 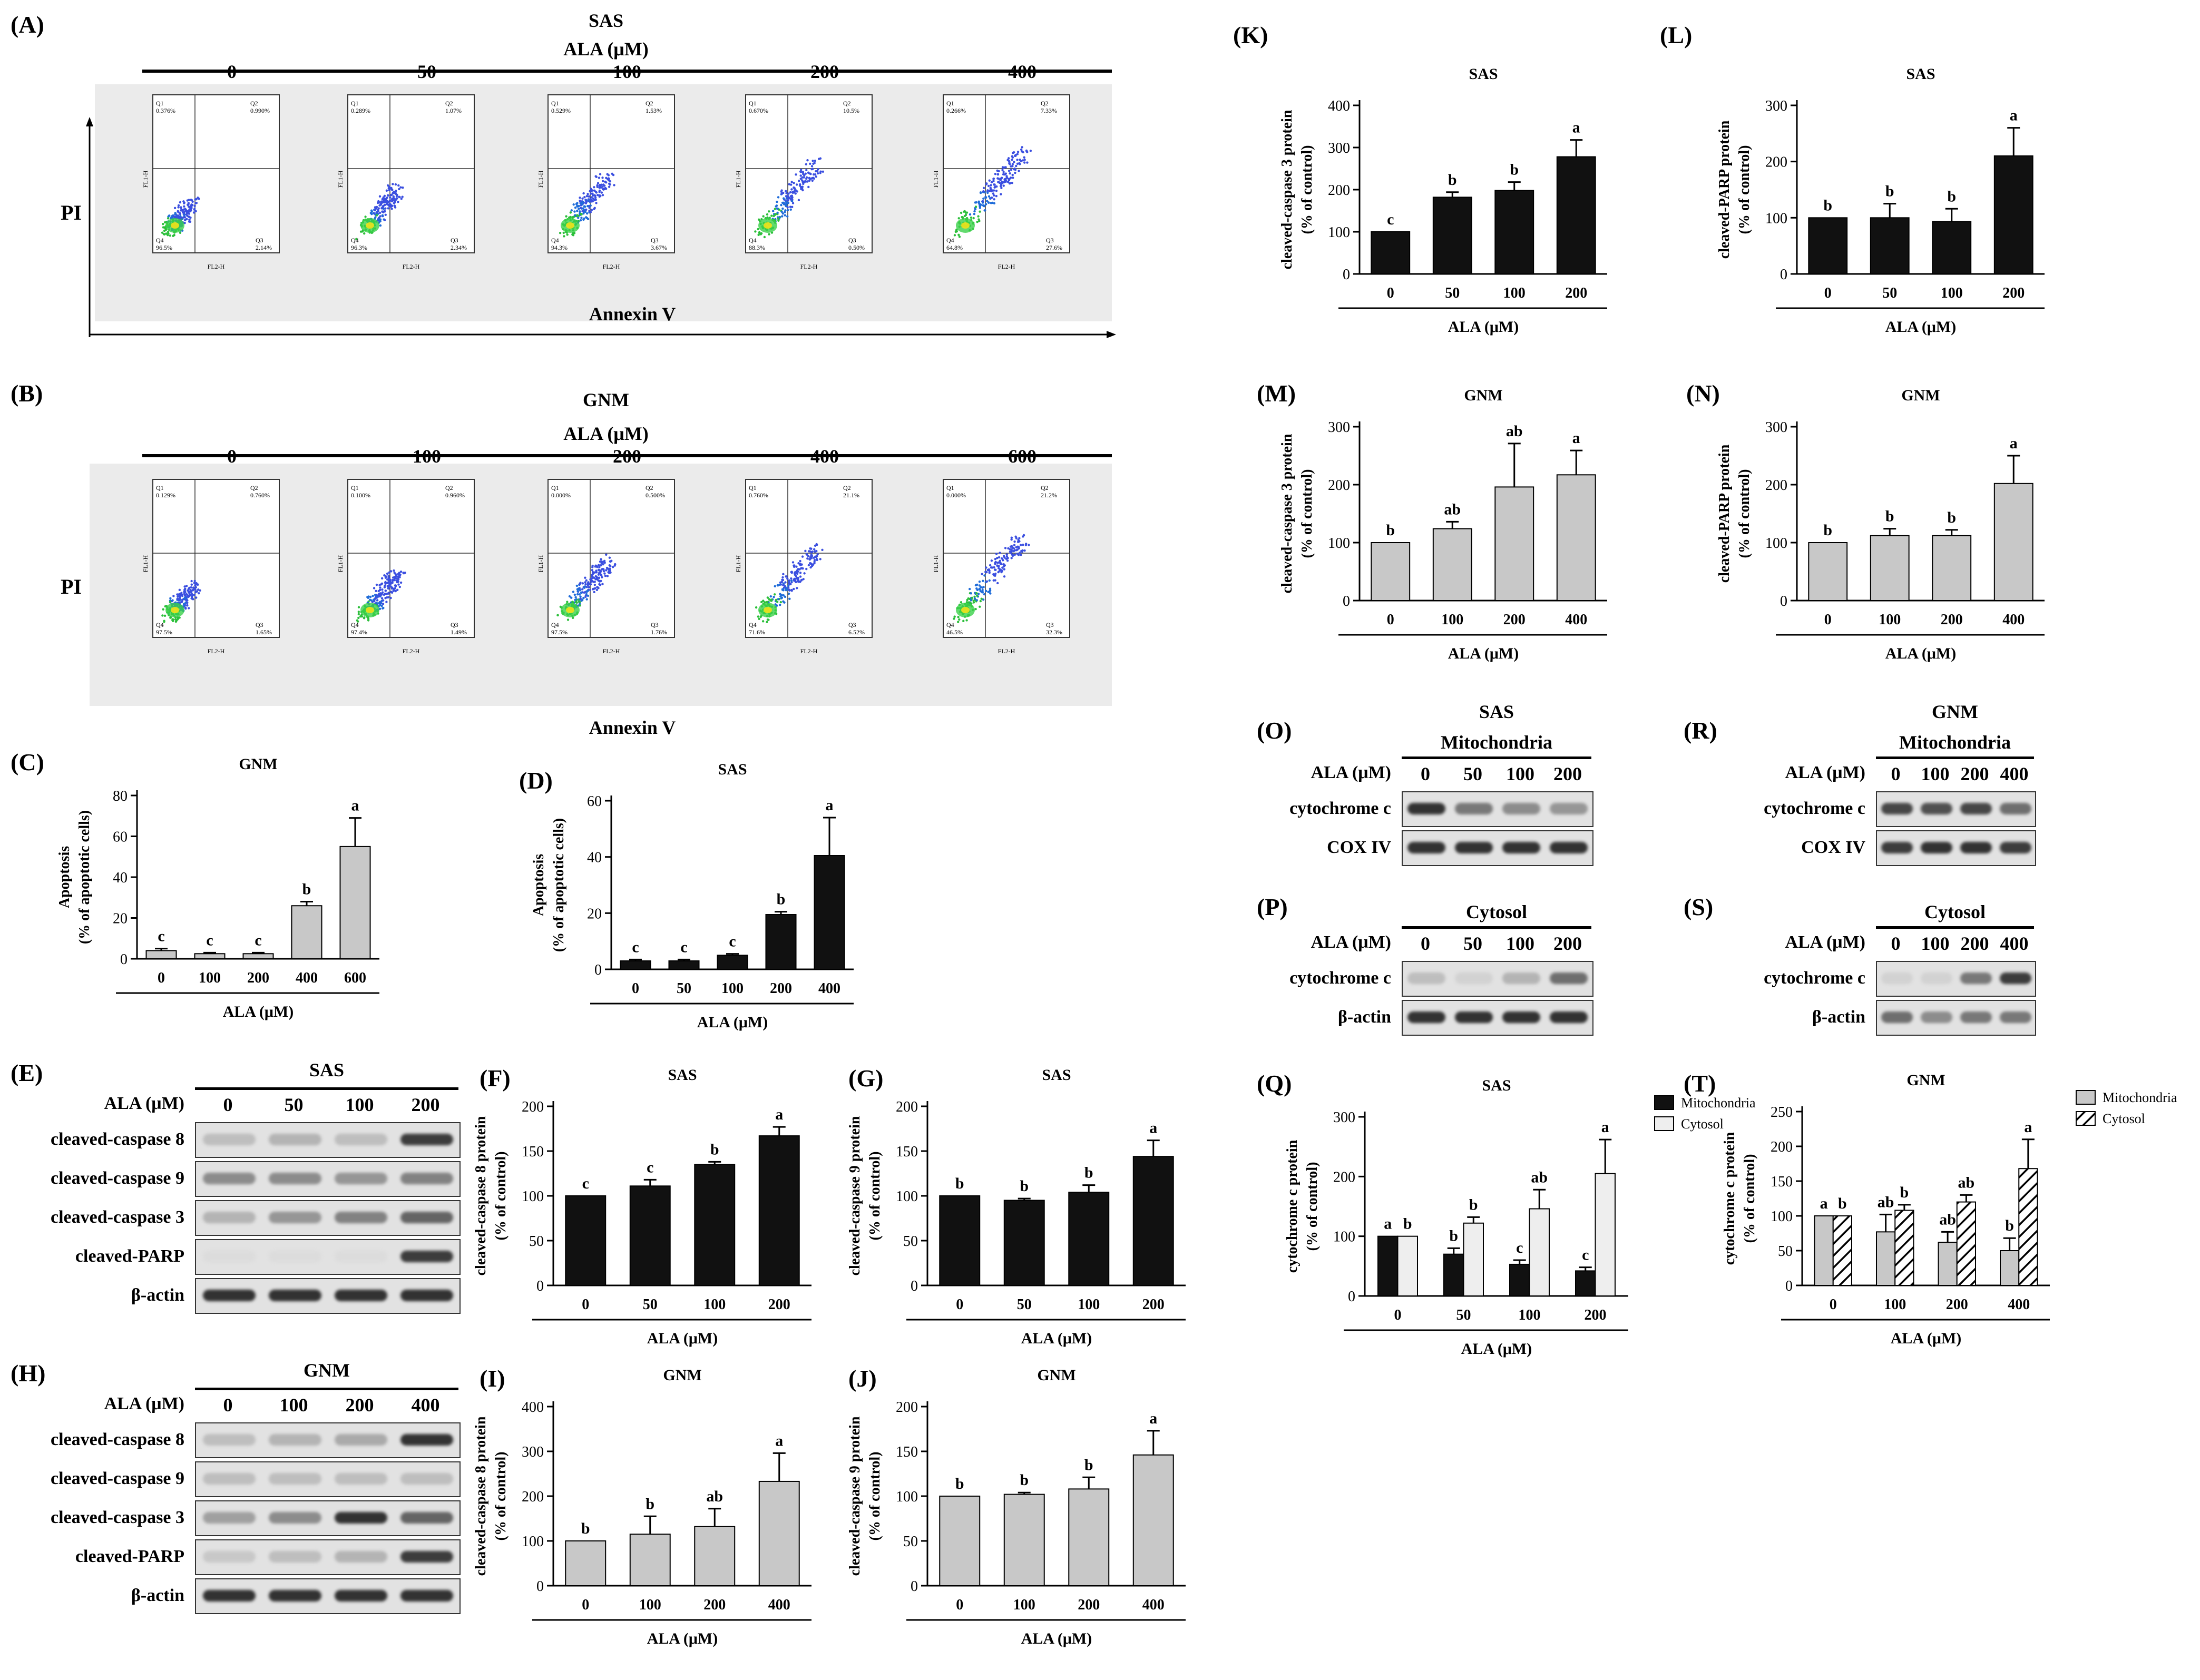 I want to click on x-tick-label: 100, so click(x=210, y=978).